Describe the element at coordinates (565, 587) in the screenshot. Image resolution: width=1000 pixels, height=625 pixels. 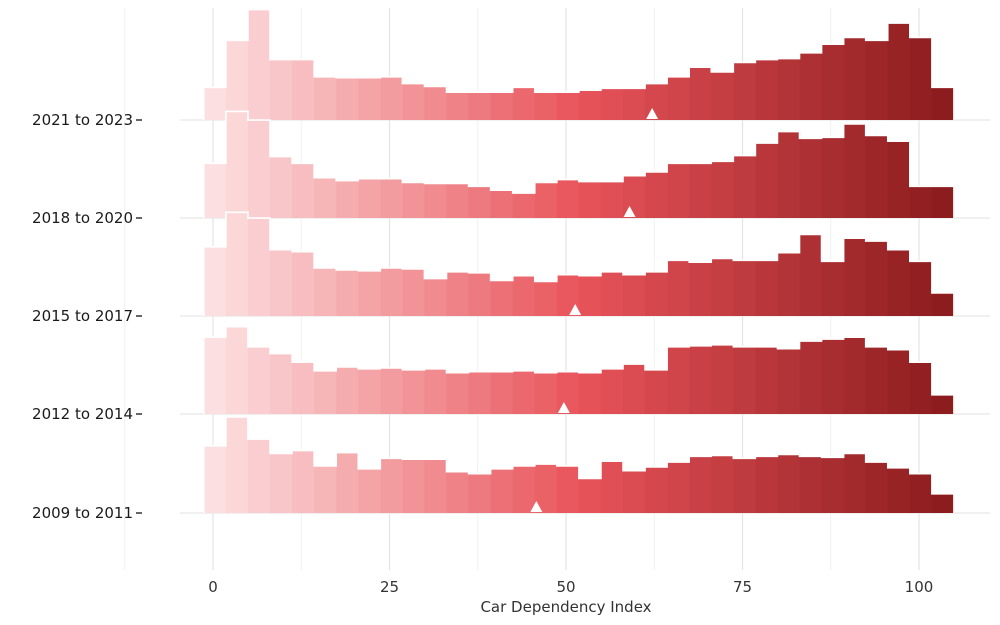
I see `x-tick-label: 50` at that location.